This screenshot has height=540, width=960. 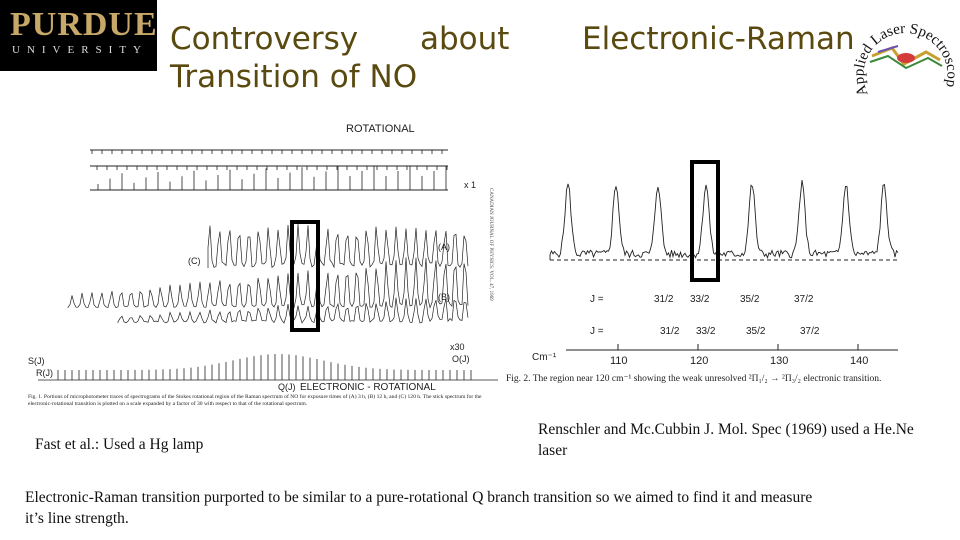 I want to click on fig1-scale-x1: x 1, so click(x=470, y=185).